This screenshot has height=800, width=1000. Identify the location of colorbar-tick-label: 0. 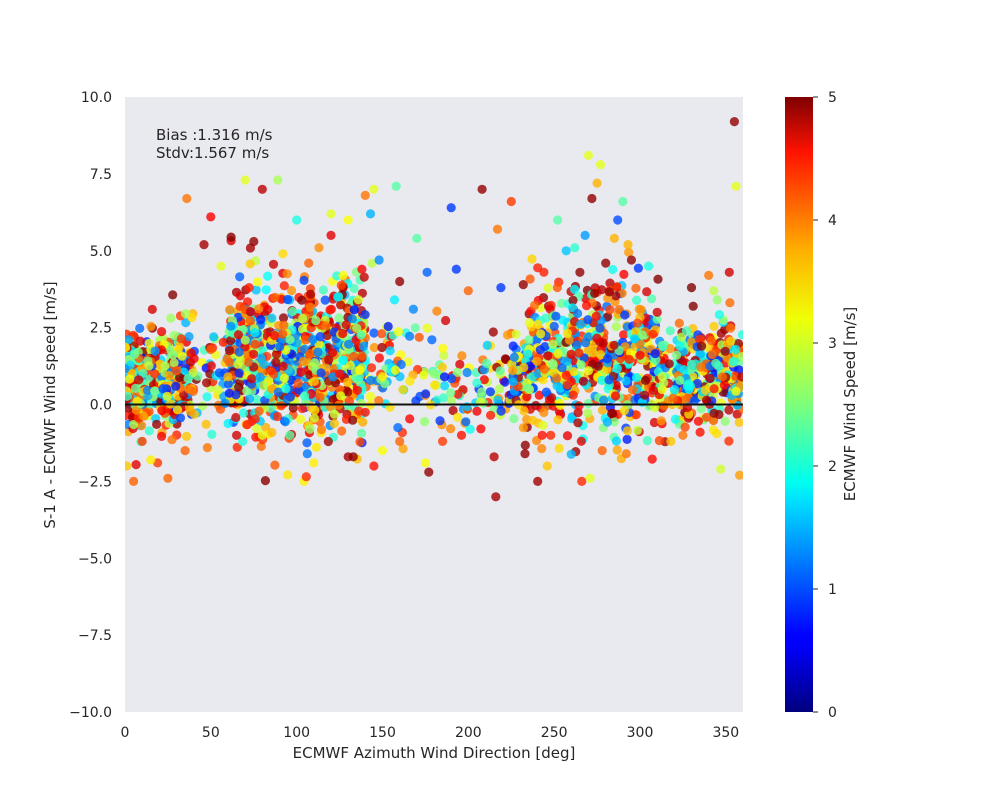
(832, 713).